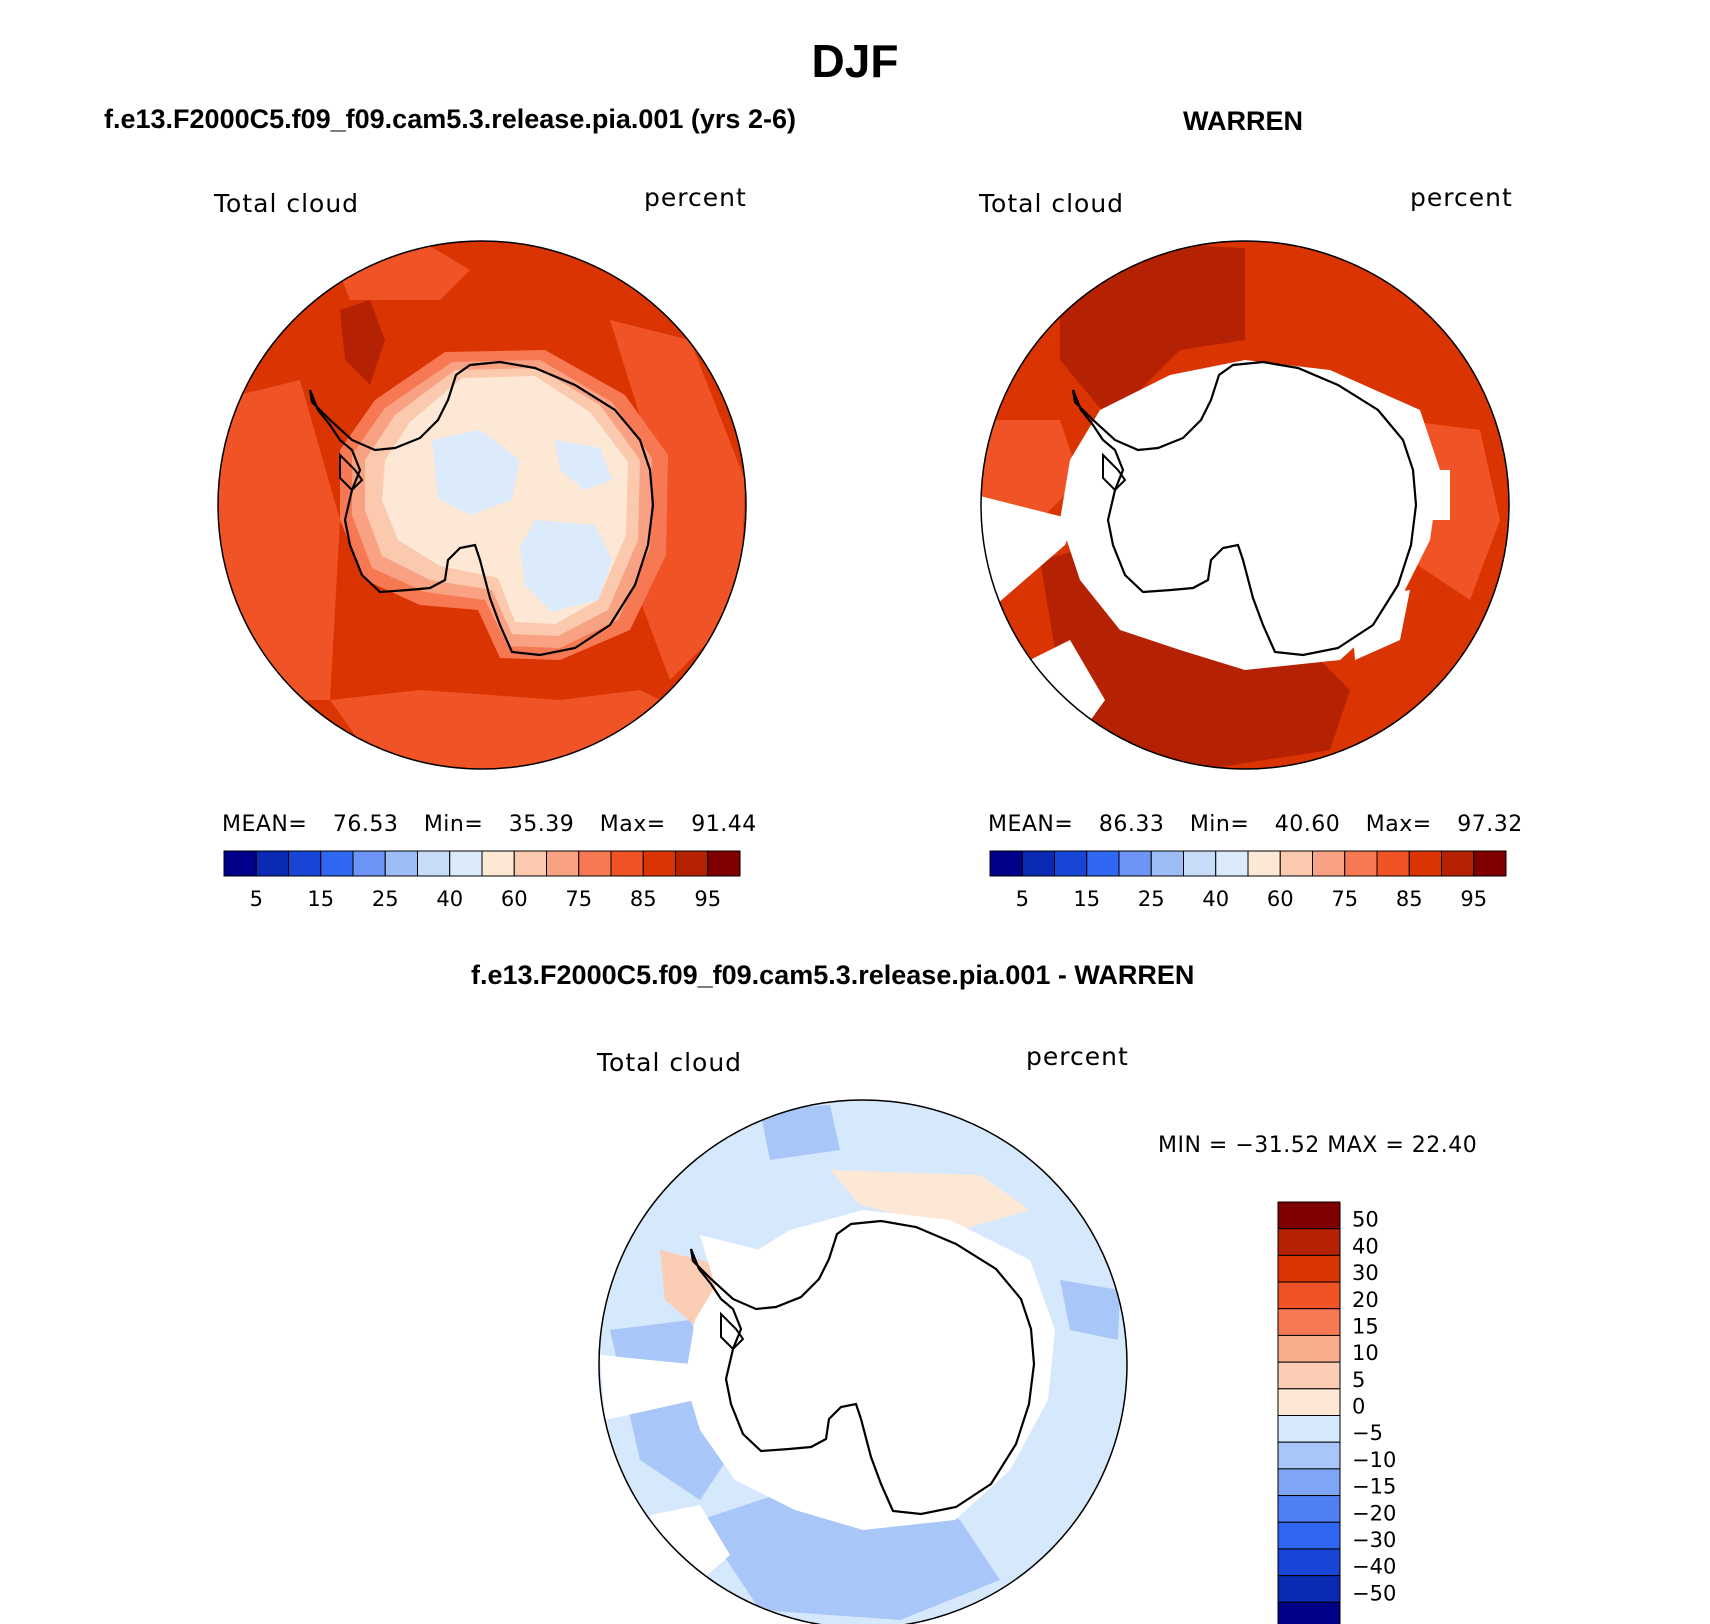 The width and height of the screenshot is (1710, 1624). What do you see at coordinates (362, 342) in the screenshot?
I see `panel1-dark-patch` at bounding box center [362, 342].